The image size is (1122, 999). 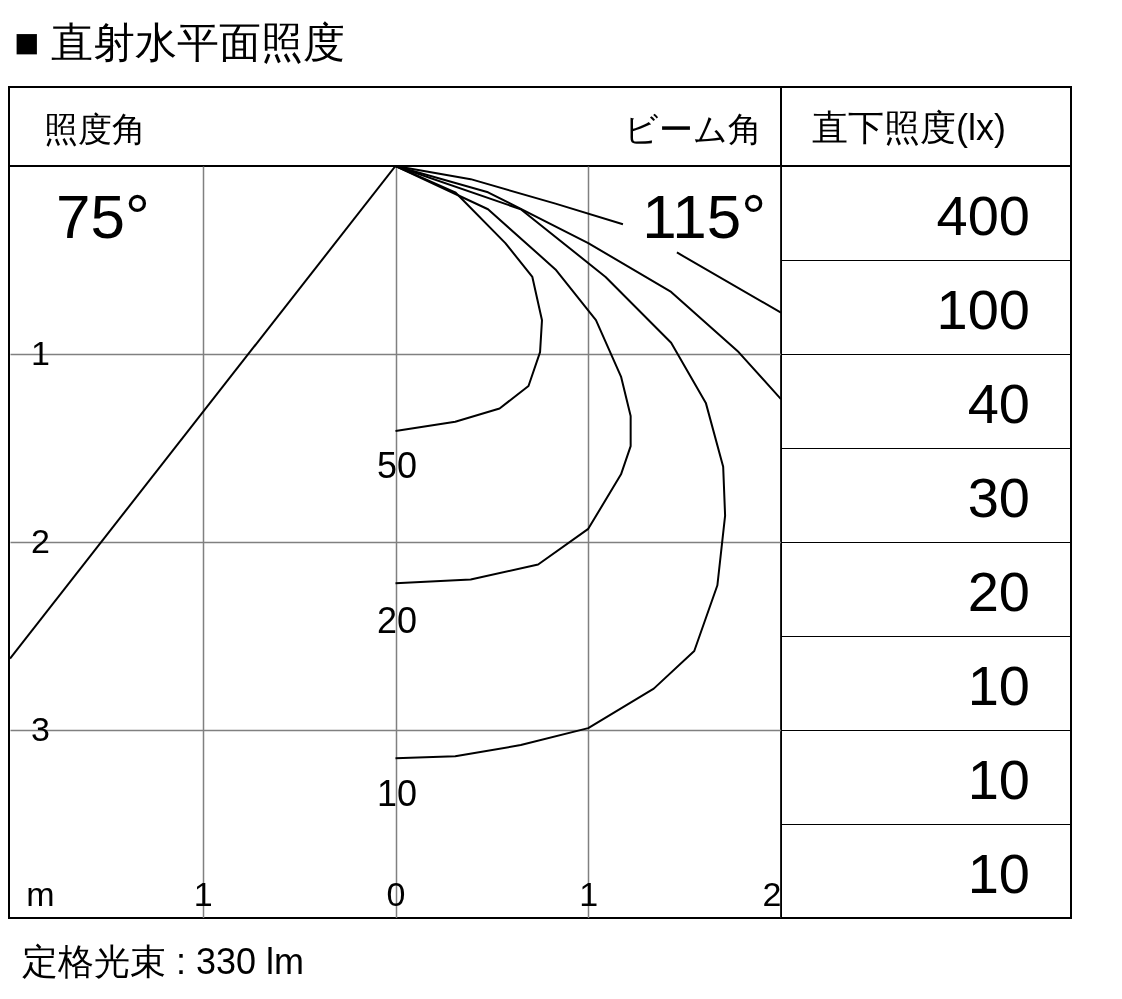 What do you see at coordinates (772, 893) in the screenshot?
I see `x-tick-label: 2` at bounding box center [772, 893].